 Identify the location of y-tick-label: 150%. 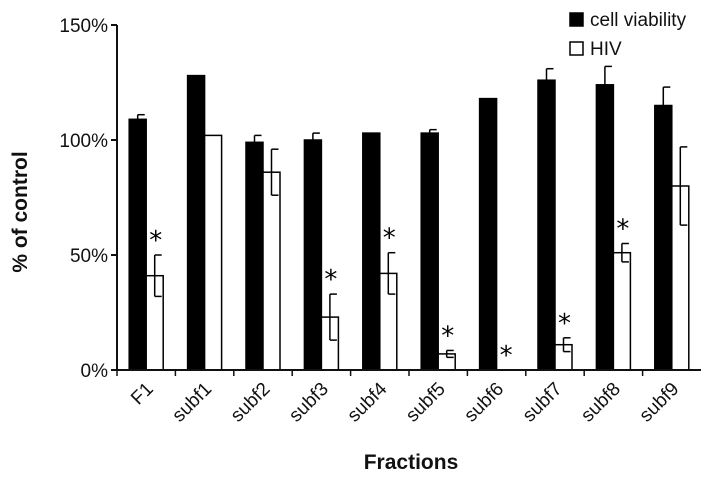
(83, 26).